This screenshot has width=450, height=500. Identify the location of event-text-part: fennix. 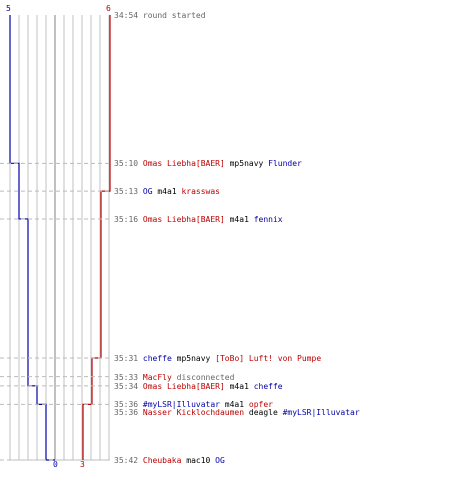
(268, 219).